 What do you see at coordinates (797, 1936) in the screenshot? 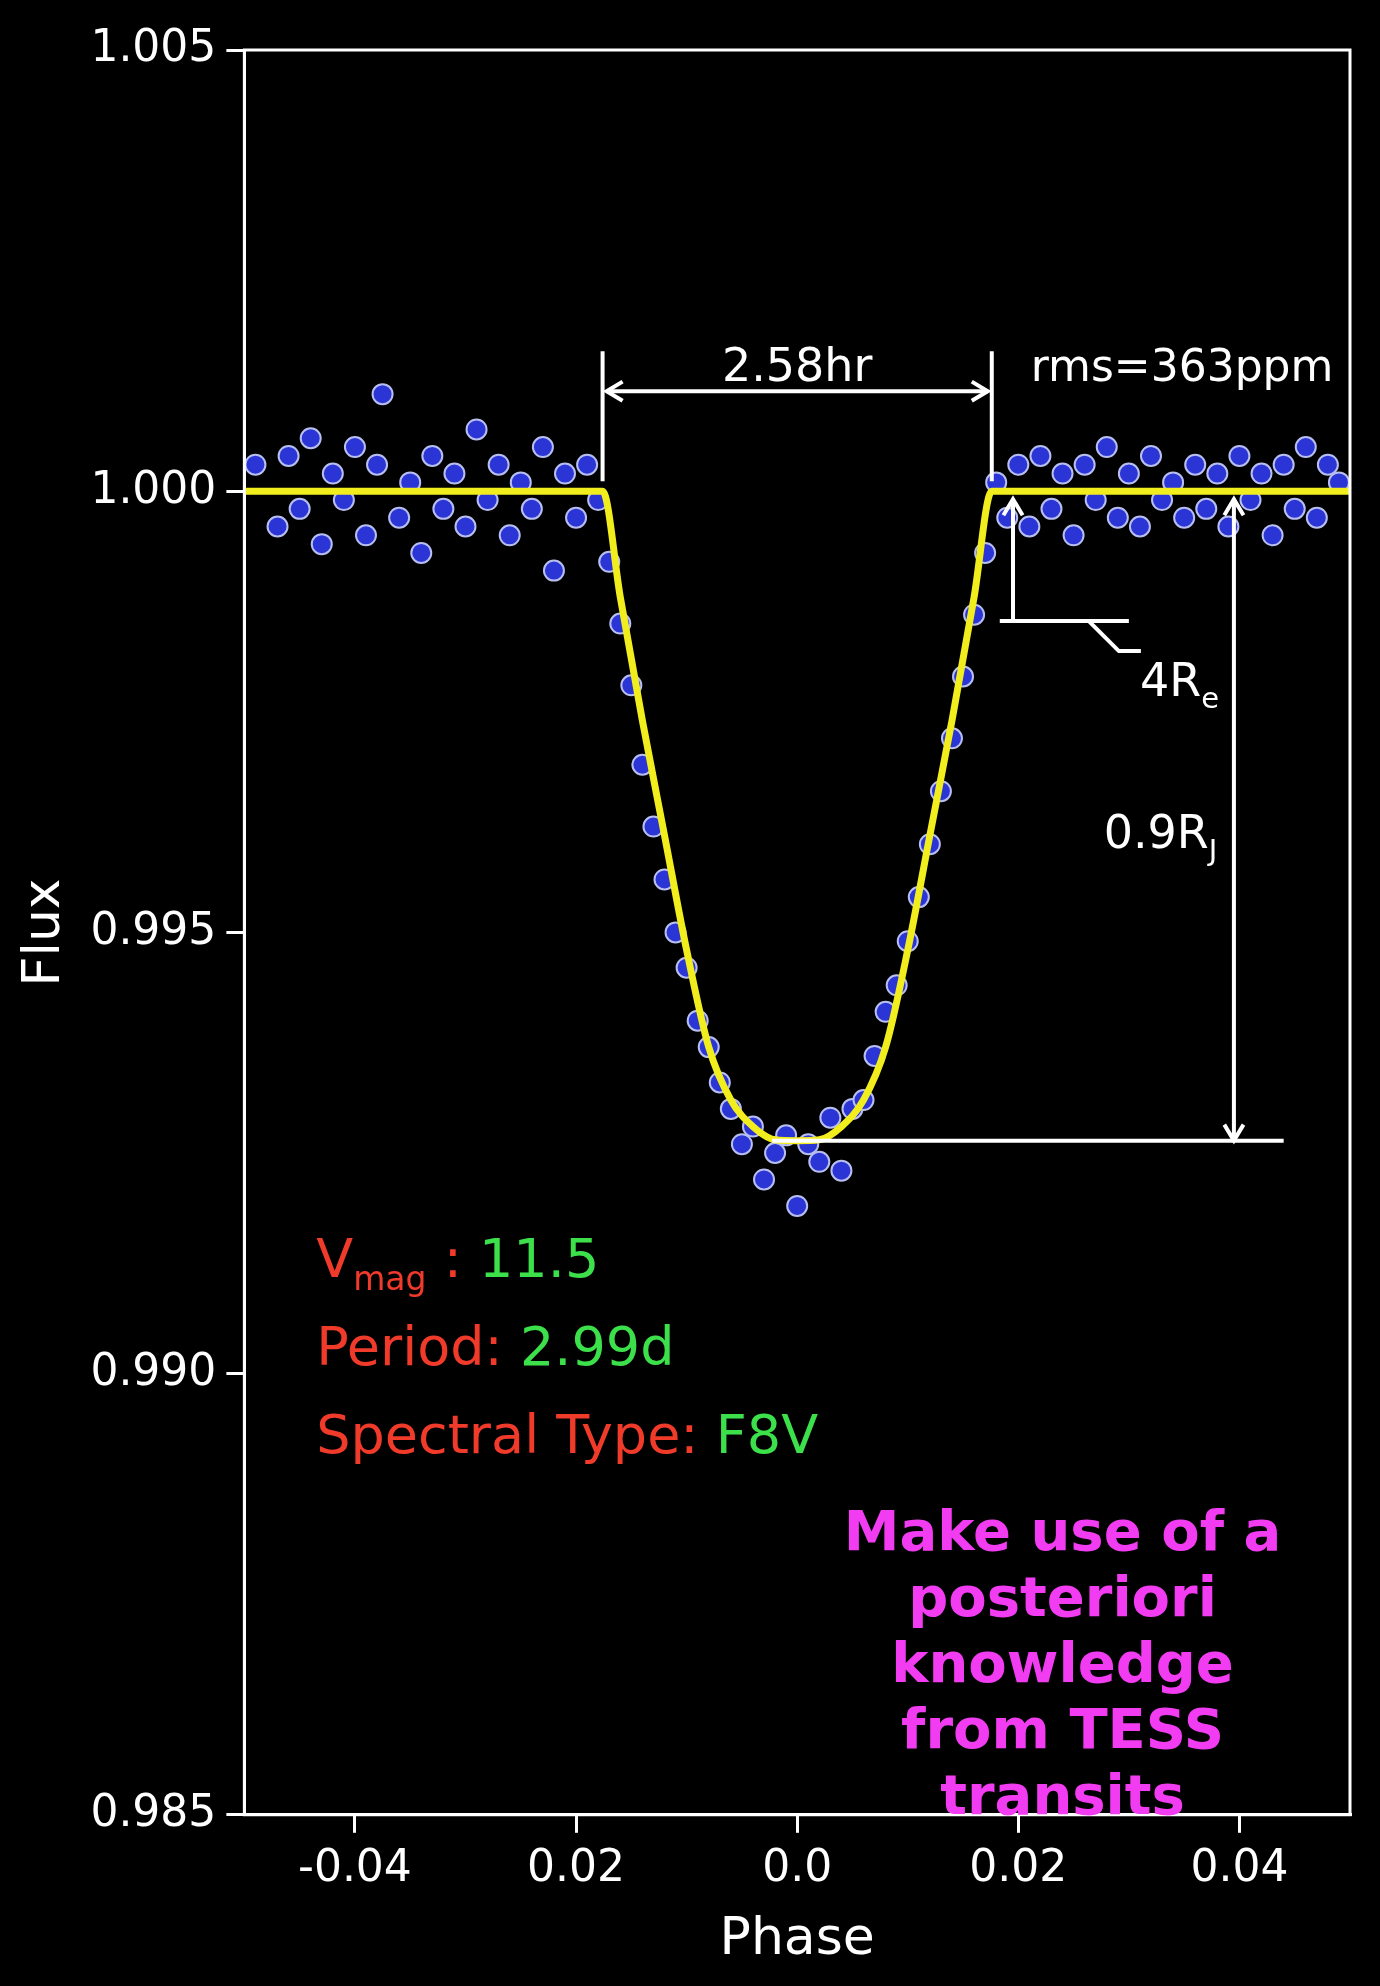
I see `x-axis-title: Phase` at bounding box center [797, 1936].